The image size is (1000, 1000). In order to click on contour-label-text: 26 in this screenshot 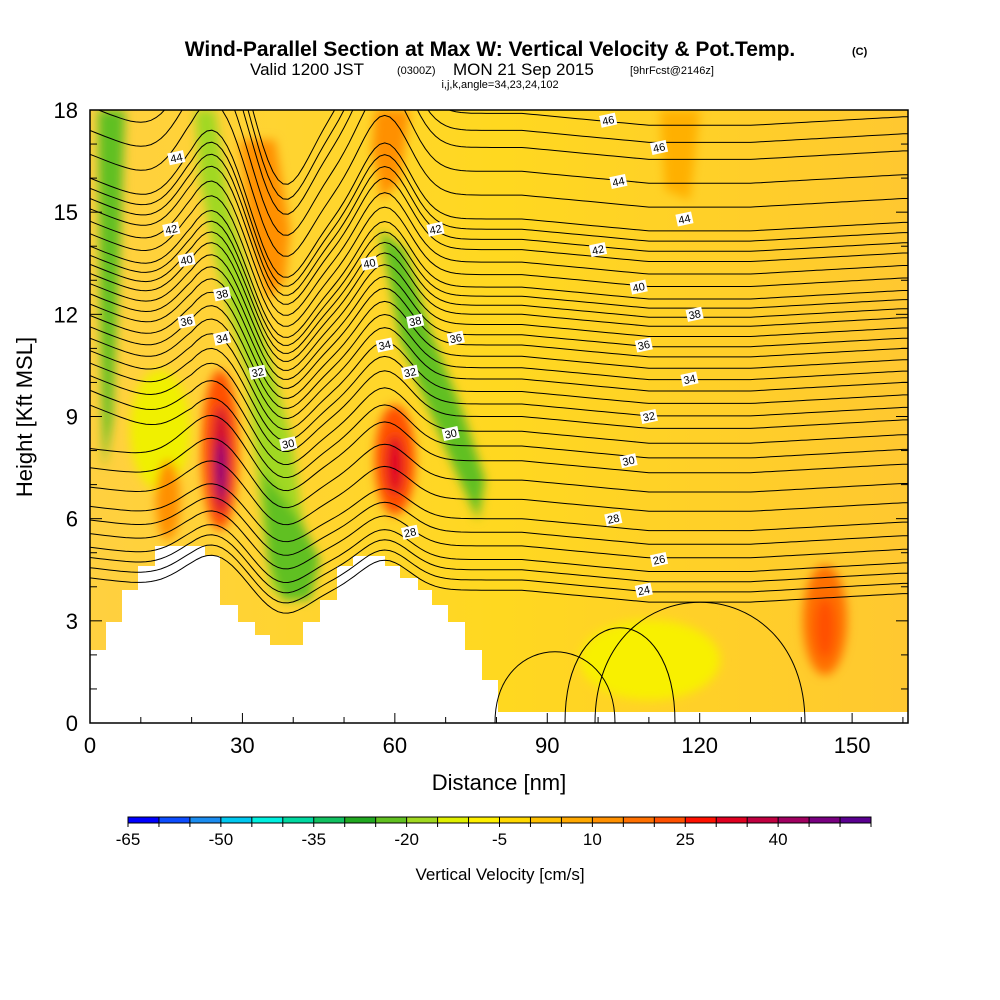, I will do `click(659, 560)`.